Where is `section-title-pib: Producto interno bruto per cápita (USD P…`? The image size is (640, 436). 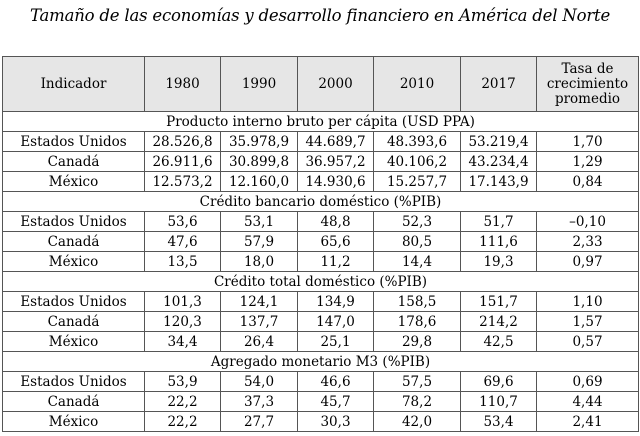 section-title-pib: Producto interno bruto per cápita (USD P… is located at coordinates (320, 121).